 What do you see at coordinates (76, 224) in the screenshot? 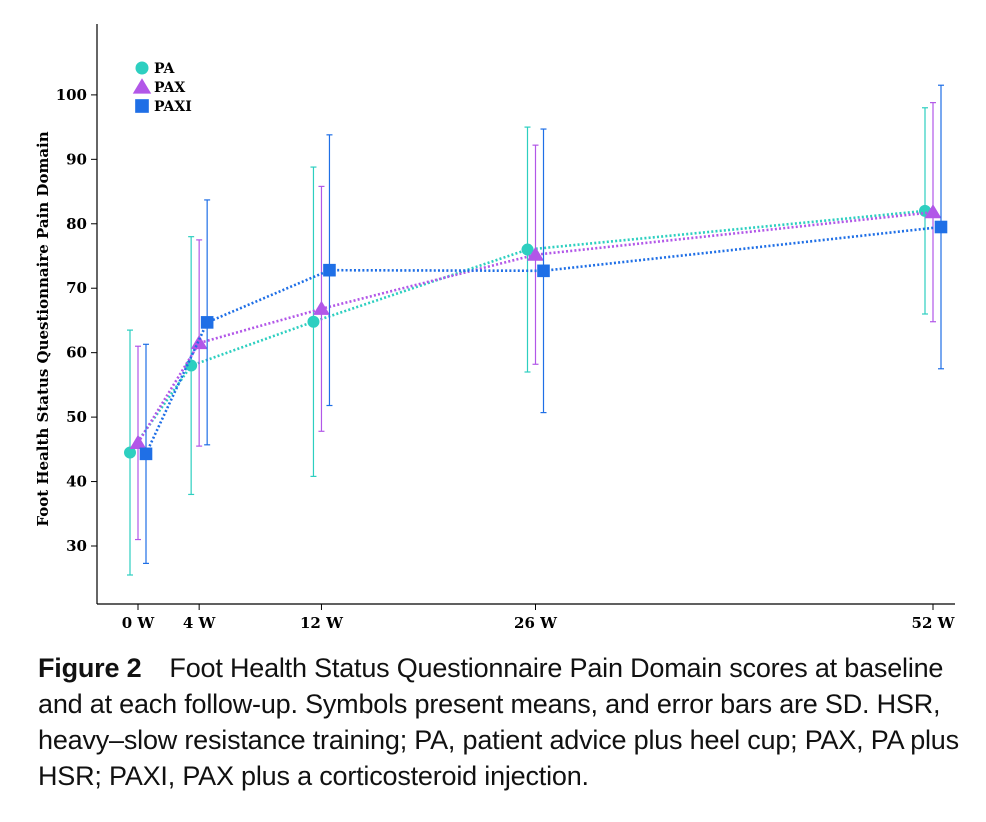
I see `y-tick-label: 80` at bounding box center [76, 224].